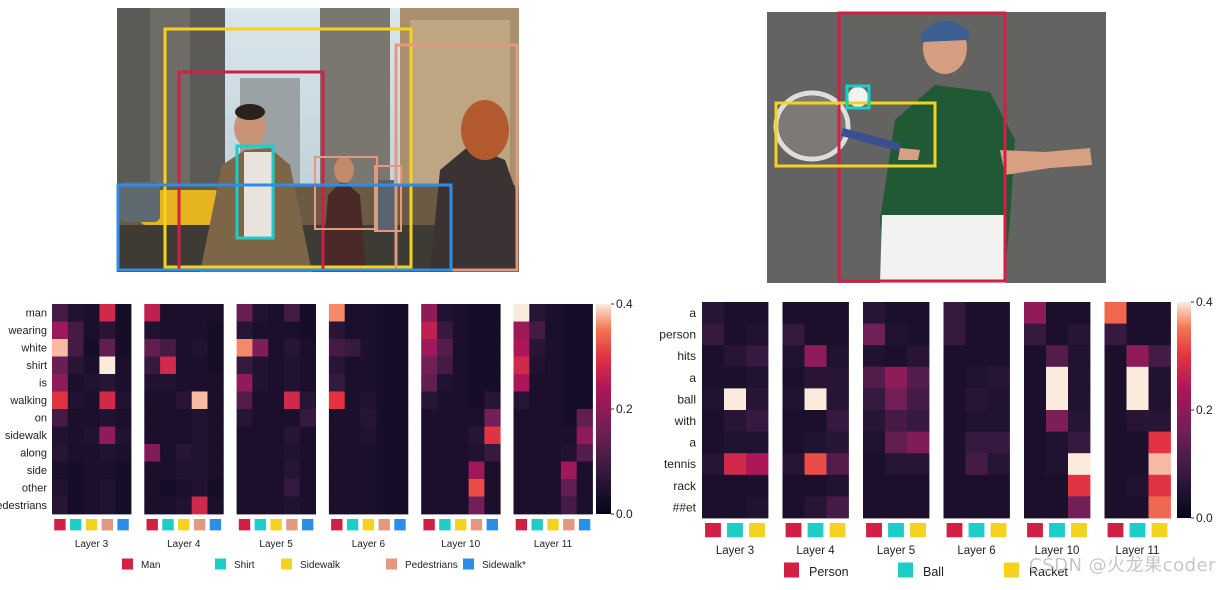 This screenshot has height=590, width=1222. Describe the element at coordinates (815, 429) in the screenshot. I see `layer-heatmap: Layer 4` at that location.